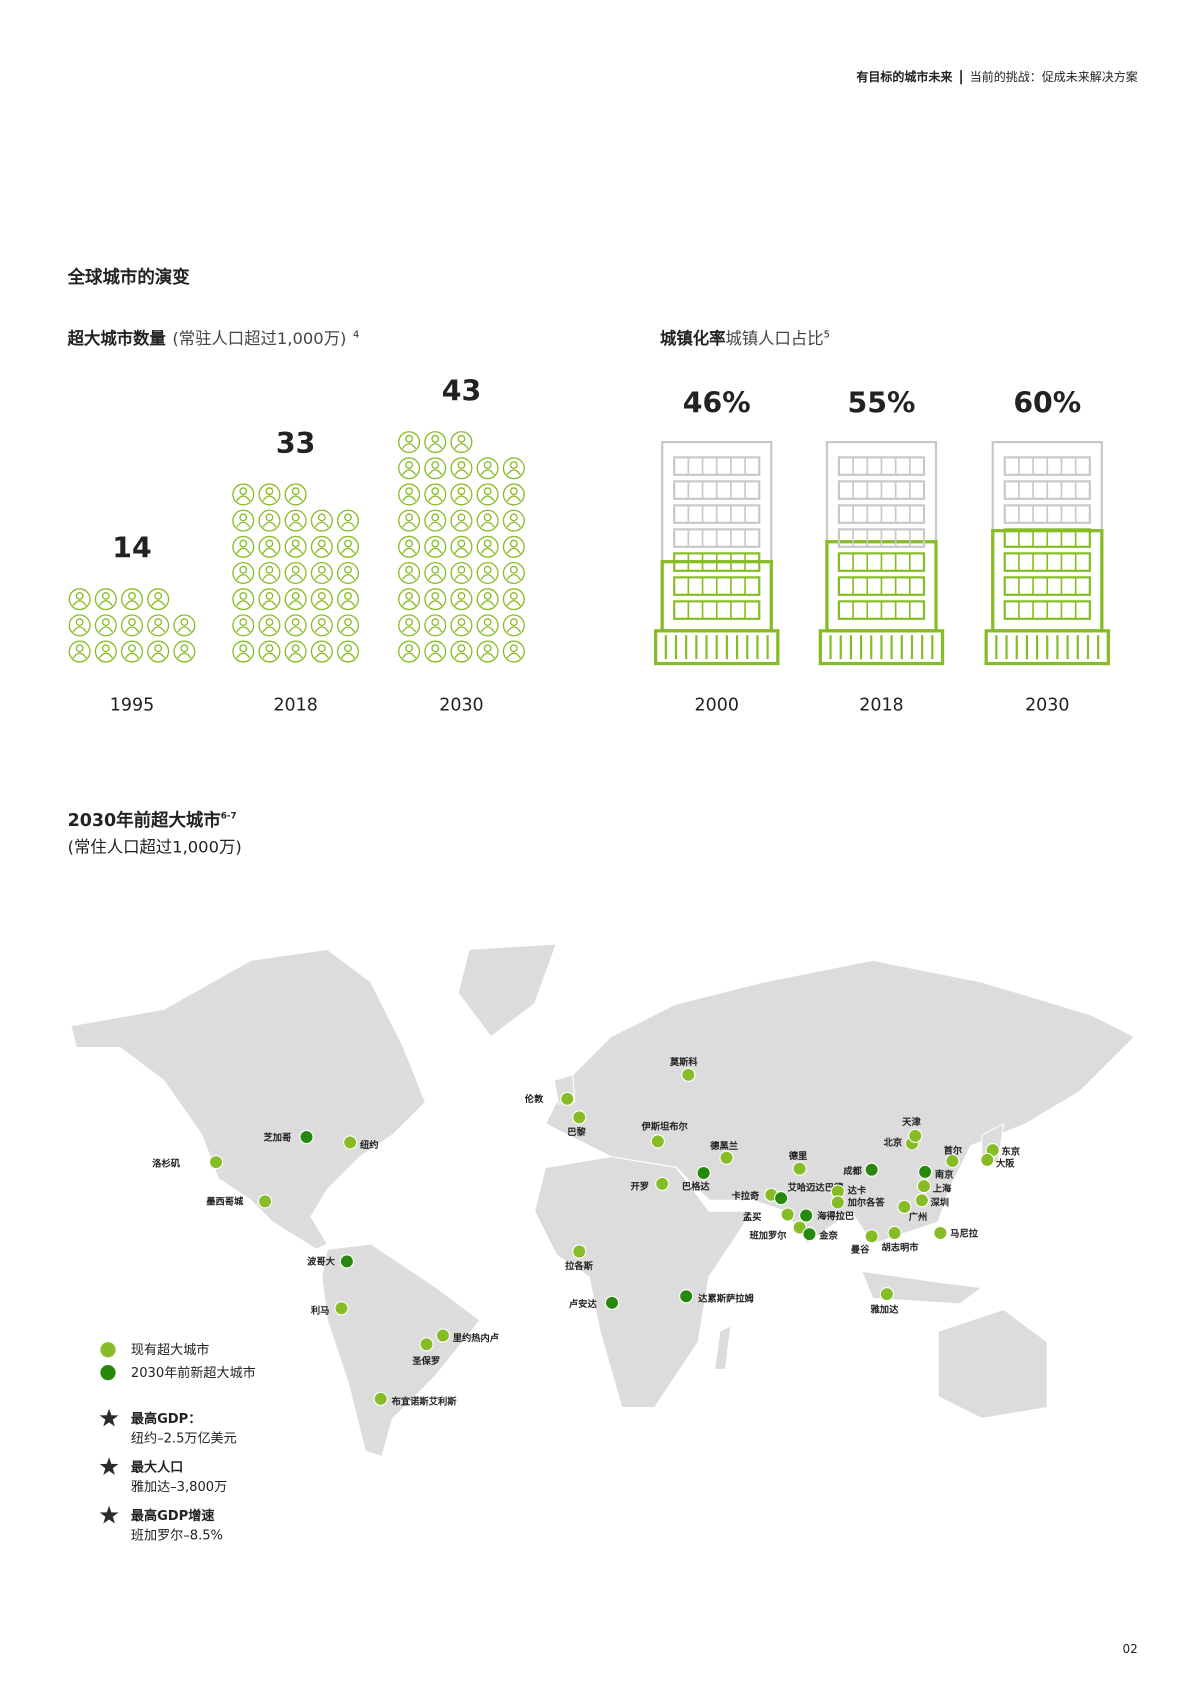 The width and height of the screenshot is (1200, 1698). I want to click on map-title-main: 2030年前超大城市, so click(144, 820).